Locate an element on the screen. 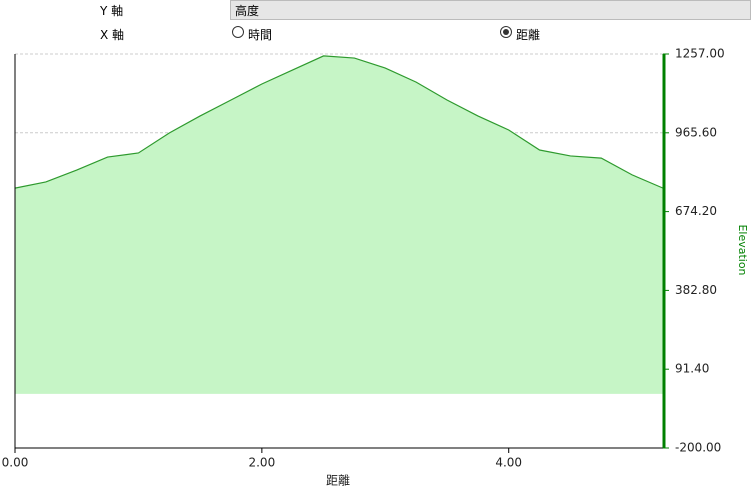  y-tick-label: 1257.00 is located at coordinates (700, 54).